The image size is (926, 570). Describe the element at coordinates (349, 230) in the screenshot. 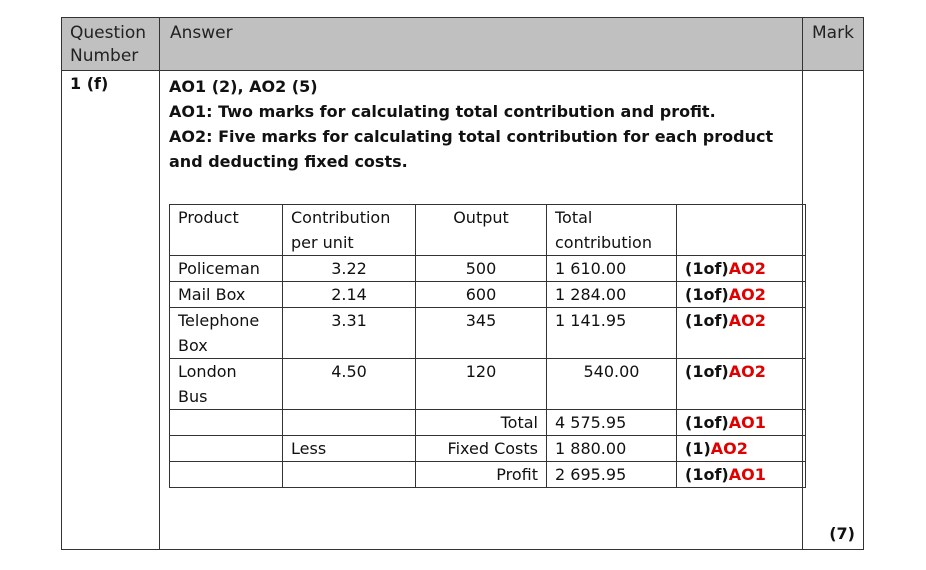

I see `col-contribution: Contribution per unit` at that location.